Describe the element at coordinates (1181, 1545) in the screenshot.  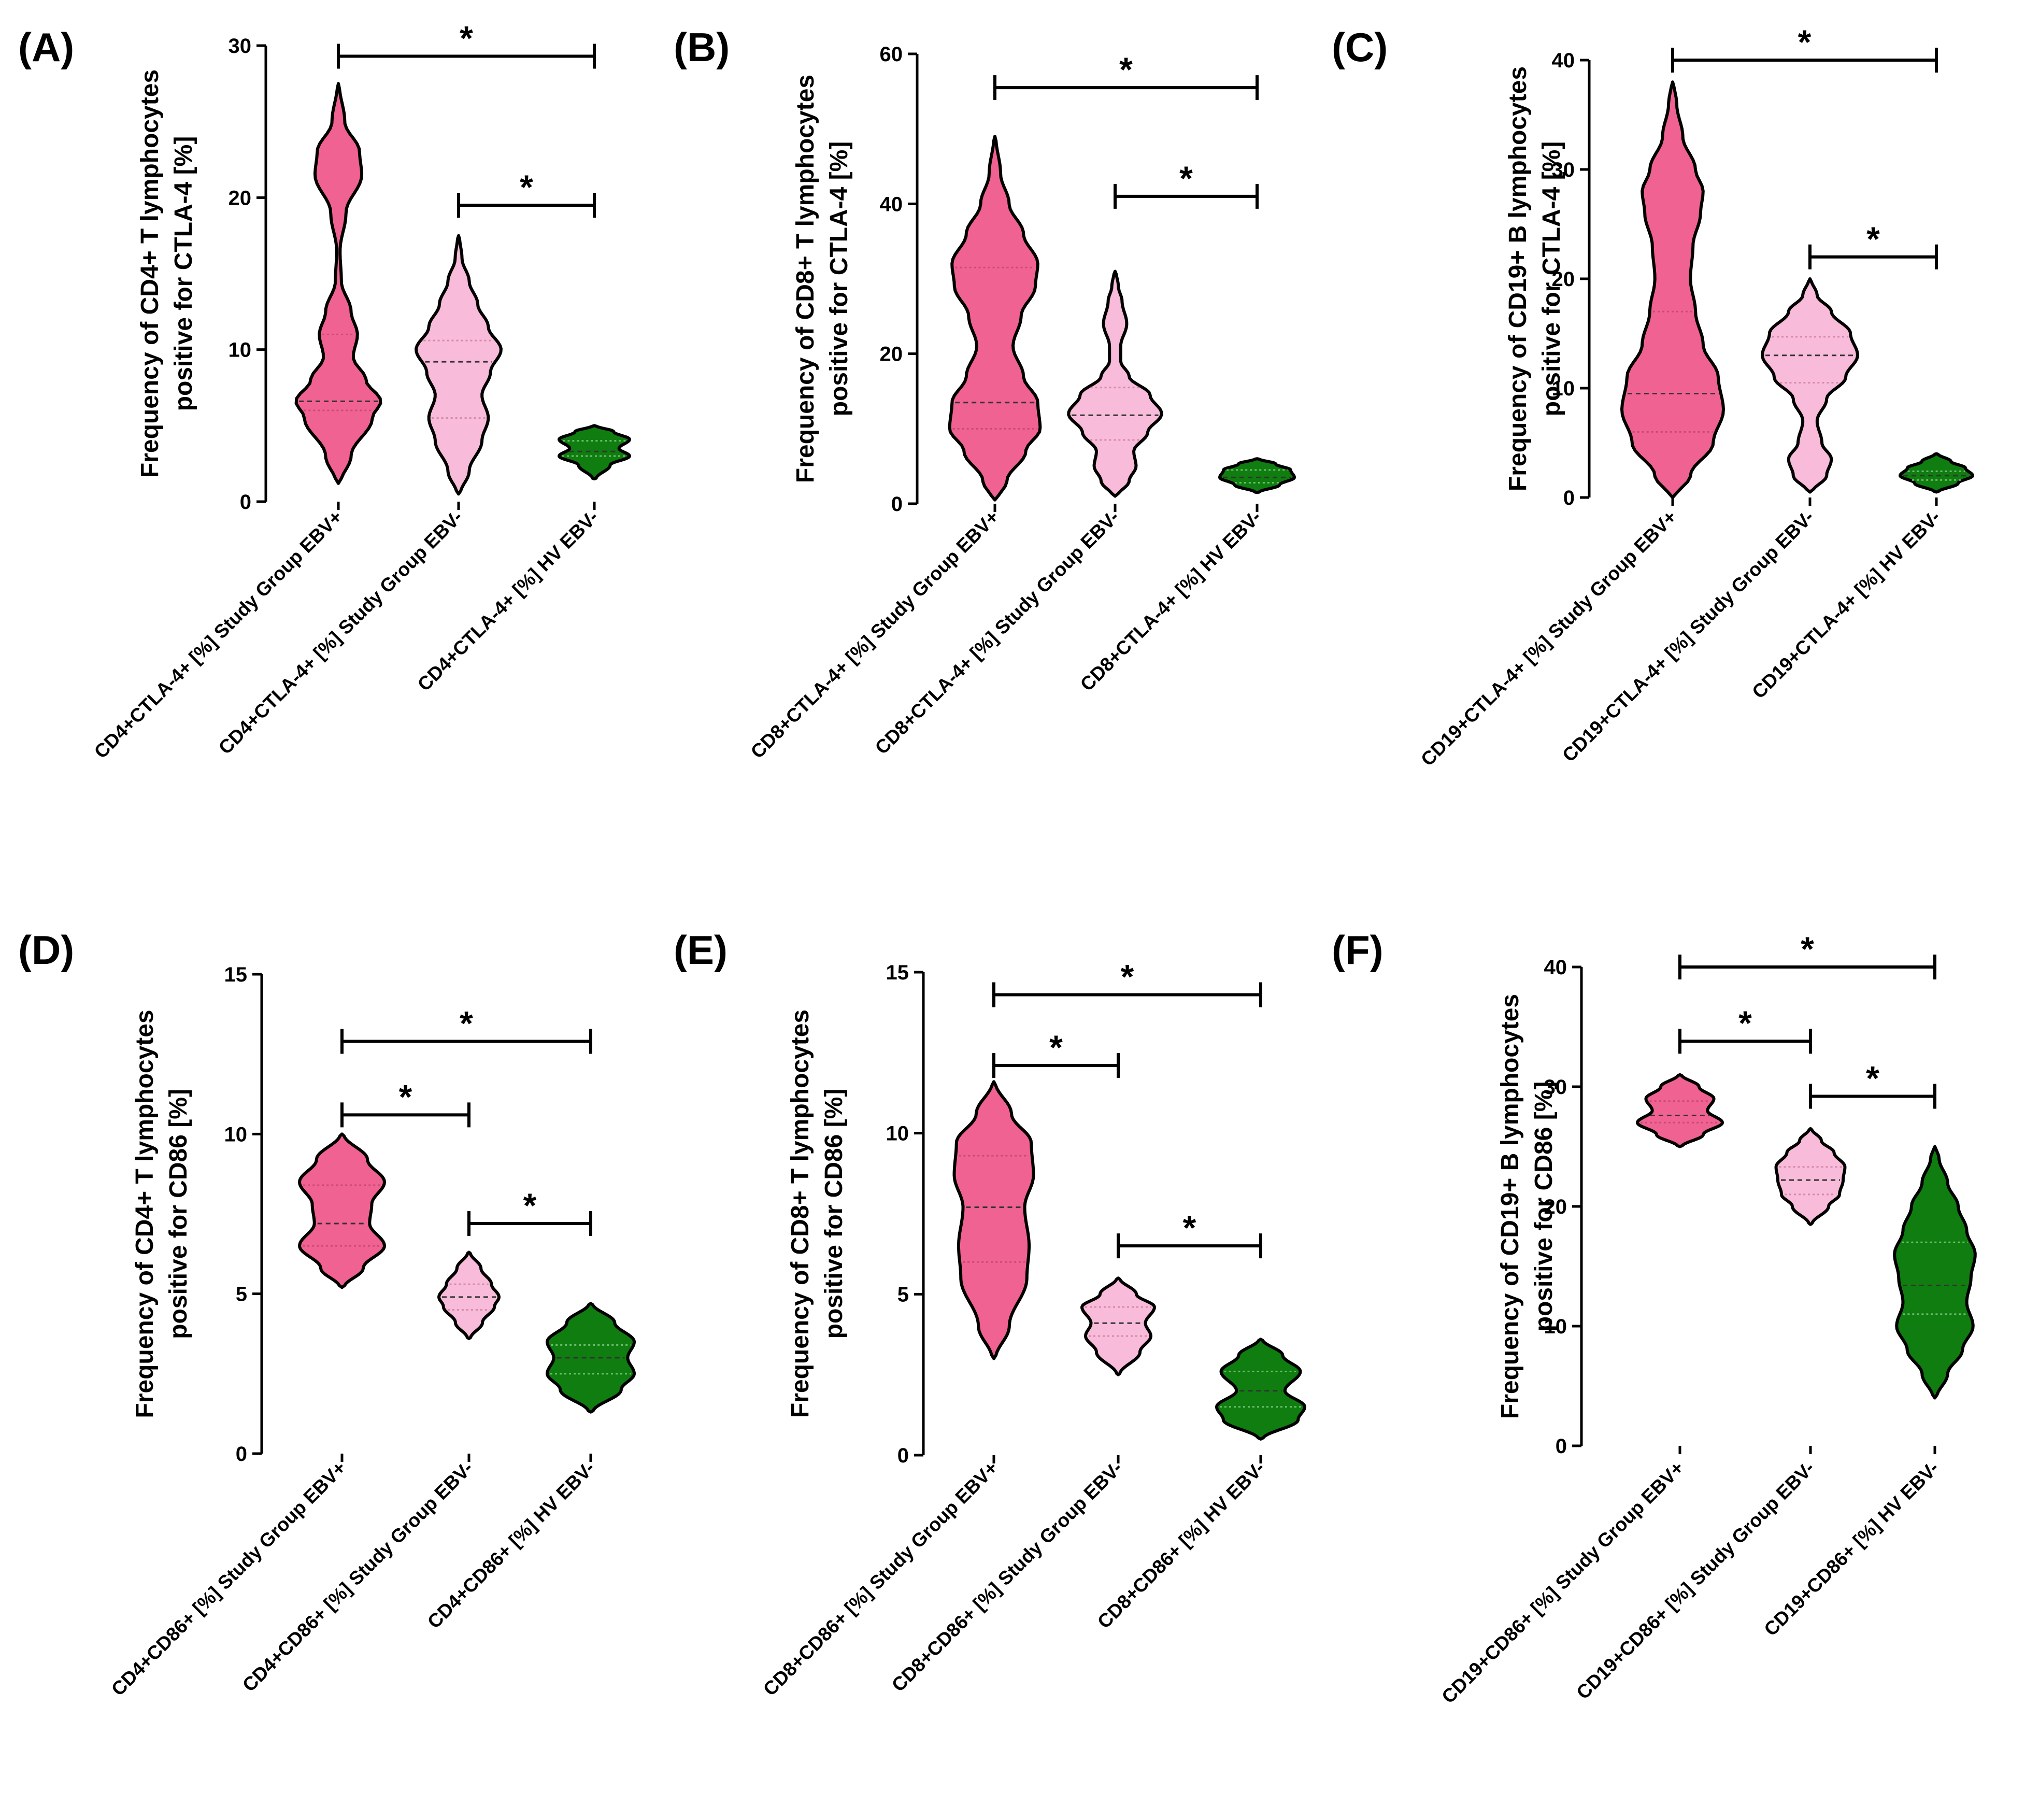
I see `x-category-label: CD8+CD86+ [%] HV EBV-` at that location.